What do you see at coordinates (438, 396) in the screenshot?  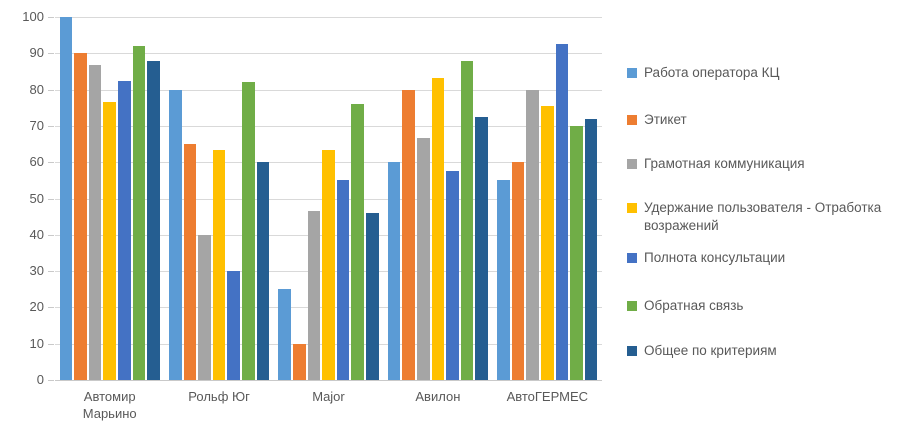 I see `category-label: Авилон` at bounding box center [438, 396].